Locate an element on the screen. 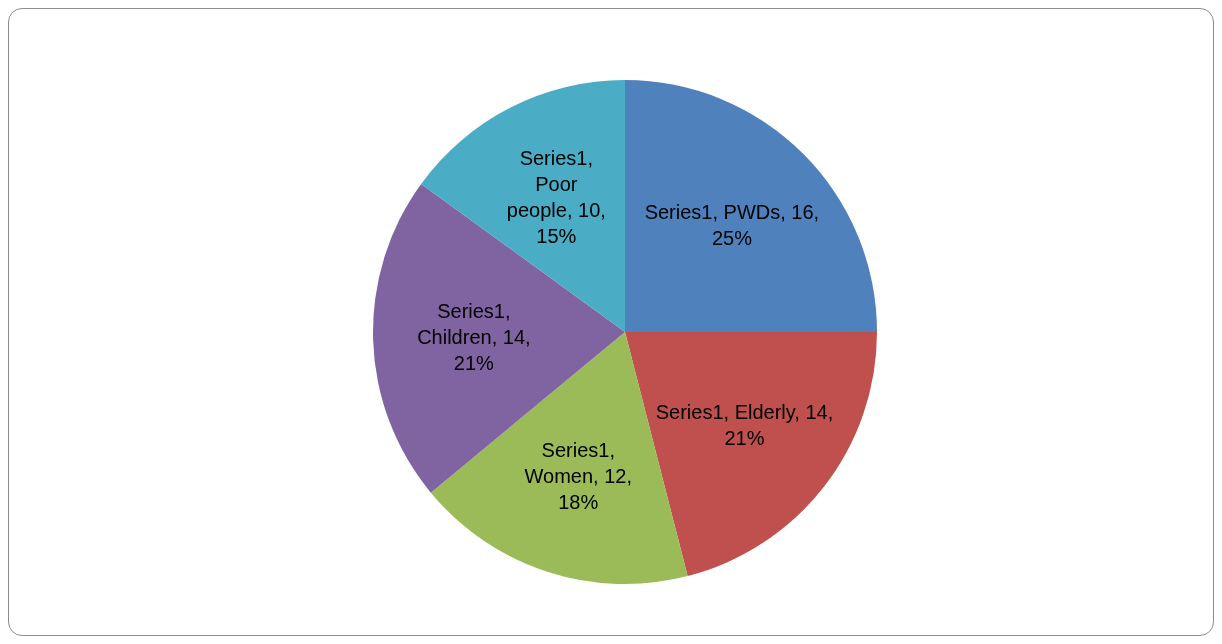 The image size is (1222, 644). text: Series1, PWDs, 16, 25% is located at coordinates (732, 225).